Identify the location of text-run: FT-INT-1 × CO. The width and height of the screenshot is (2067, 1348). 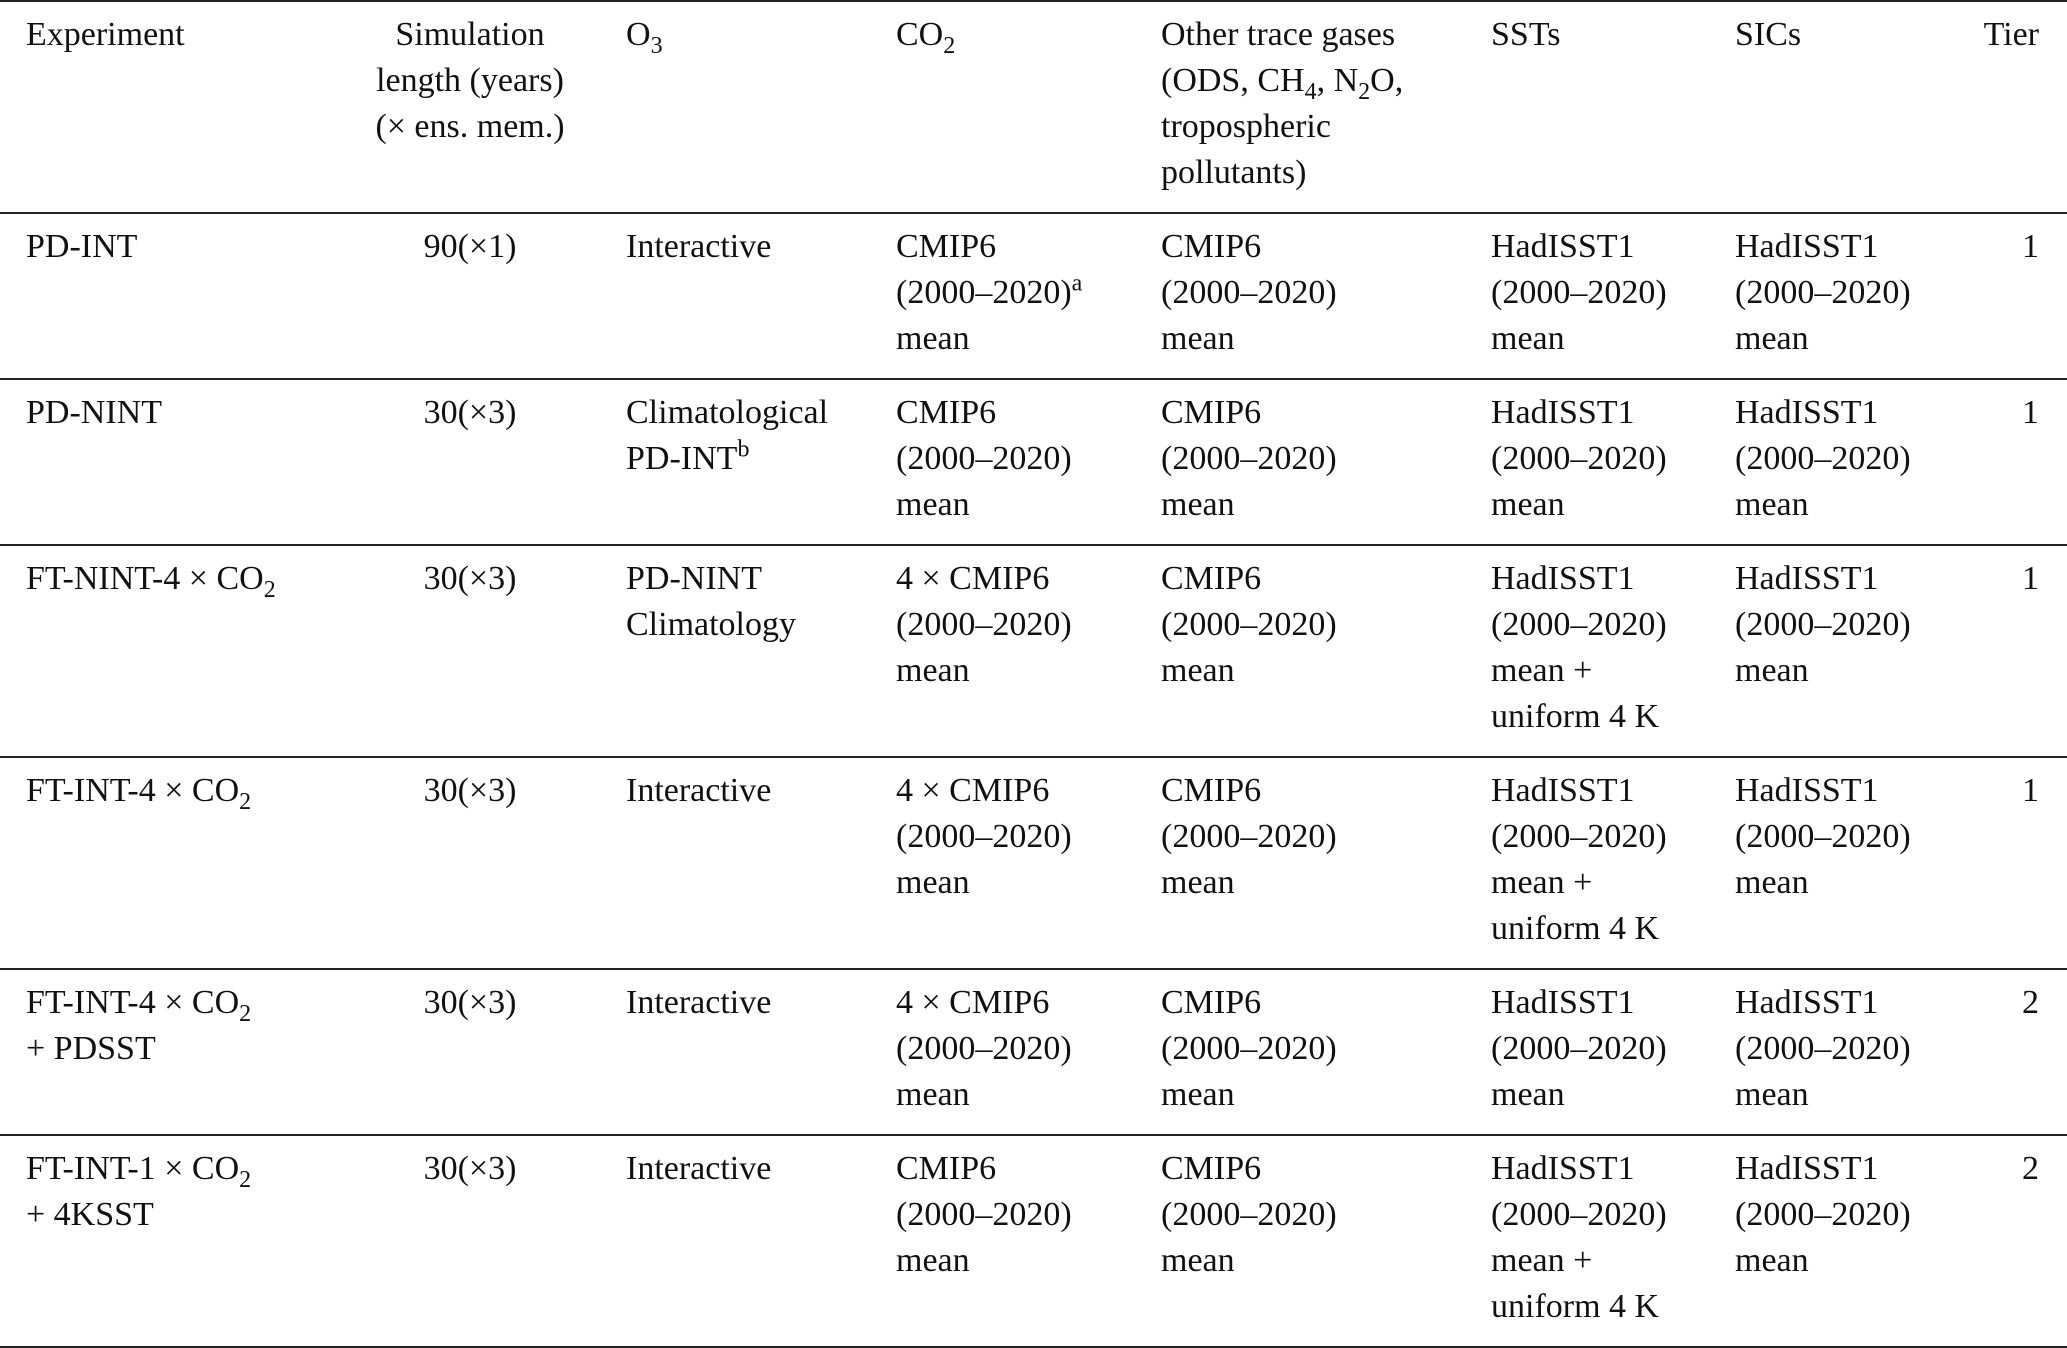
(133, 1168).